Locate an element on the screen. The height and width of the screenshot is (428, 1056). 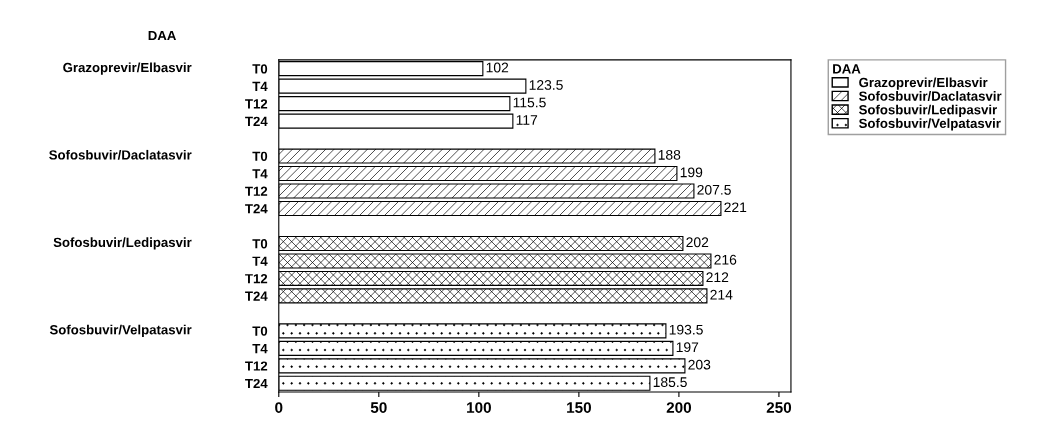
legend-label: Sofosbuvir/Velpatasvir is located at coordinates (930, 124).